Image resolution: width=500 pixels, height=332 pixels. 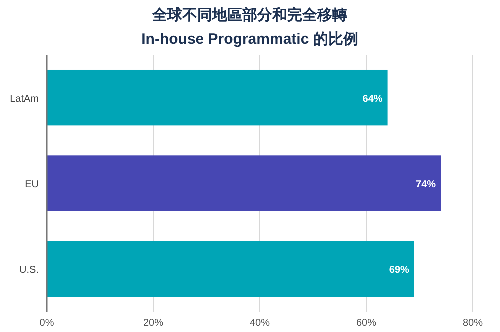 I want to click on x-tick-label: 0%, so click(x=47, y=323).